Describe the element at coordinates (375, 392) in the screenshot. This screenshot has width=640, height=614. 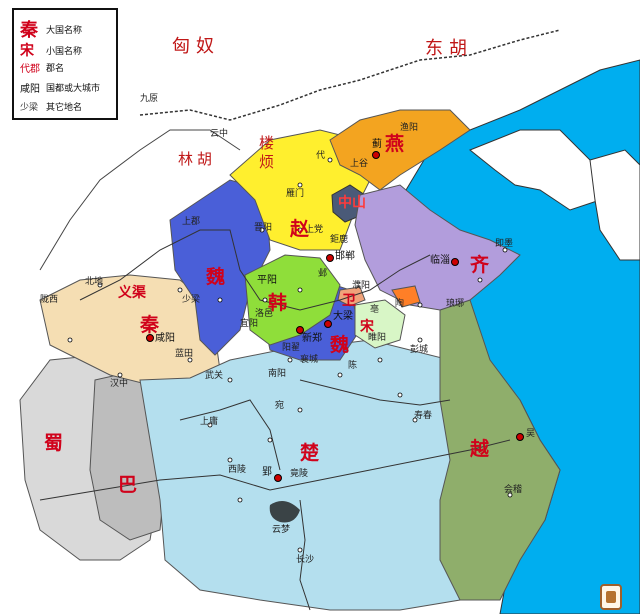
I see `huai-river` at that location.